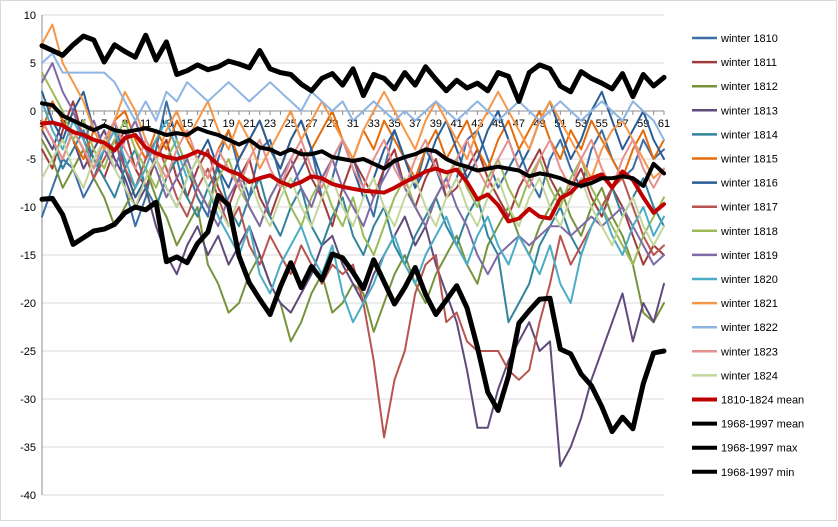 Image resolution: width=838 pixels, height=527 pixels. I want to click on x-tick-label: 39, so click(436, 124).